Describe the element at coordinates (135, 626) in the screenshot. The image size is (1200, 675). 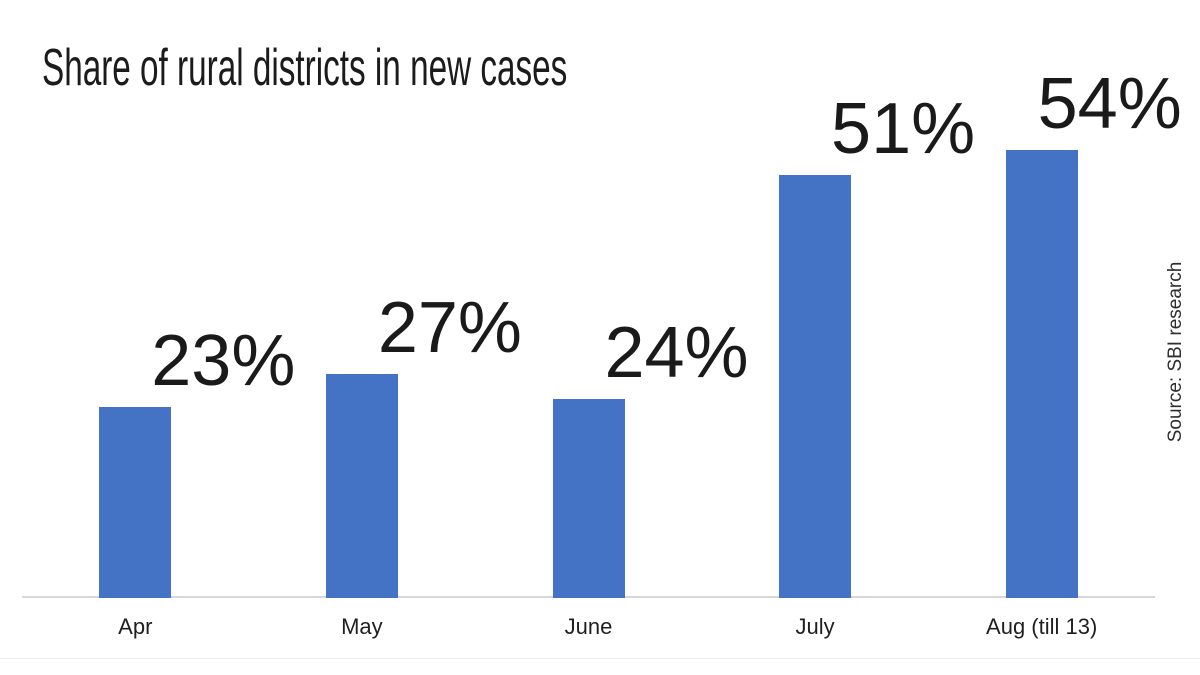
I see `x-axis-tick-label: Apr` at that location.